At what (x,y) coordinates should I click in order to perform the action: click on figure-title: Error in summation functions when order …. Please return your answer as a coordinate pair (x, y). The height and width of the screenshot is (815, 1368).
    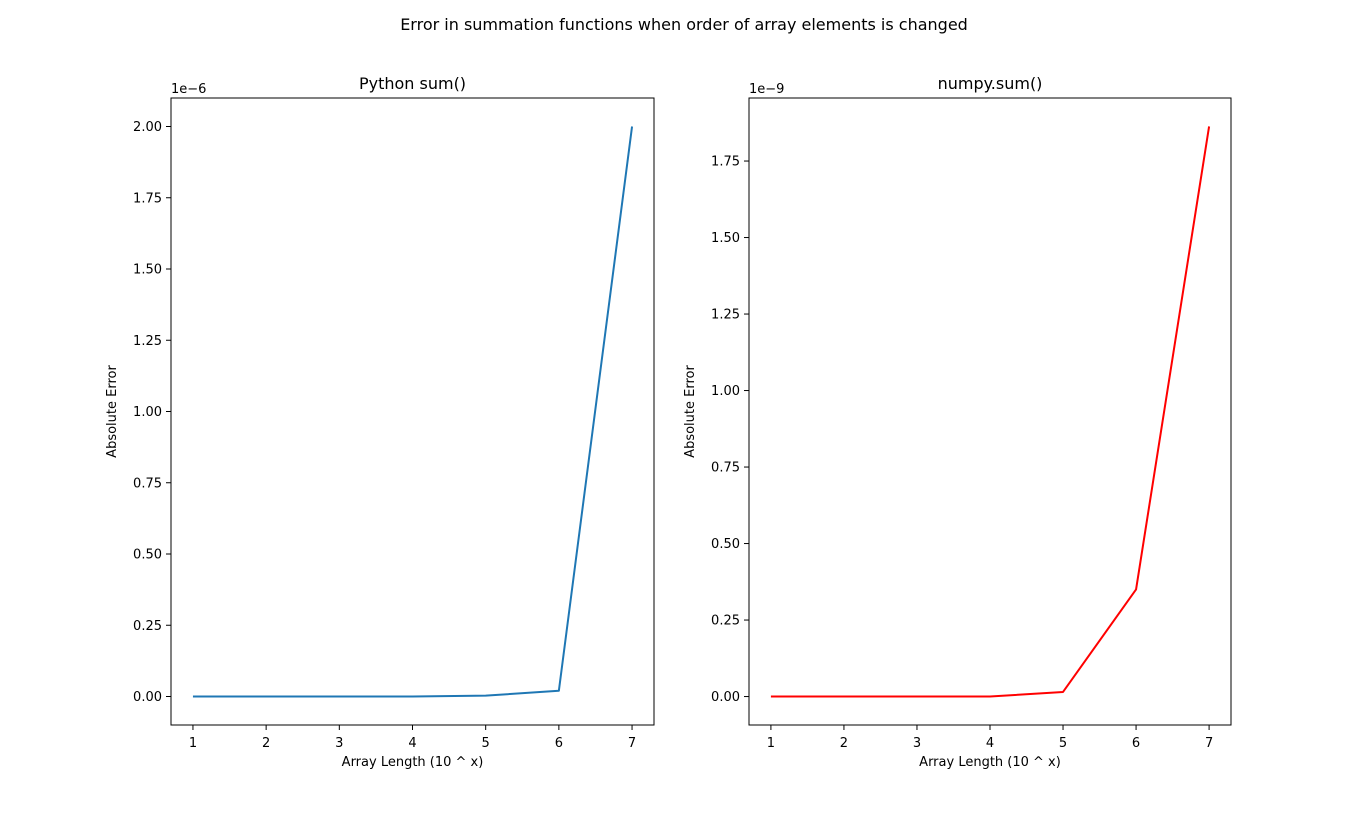
    Looking at the image, I should click on (684, 24).